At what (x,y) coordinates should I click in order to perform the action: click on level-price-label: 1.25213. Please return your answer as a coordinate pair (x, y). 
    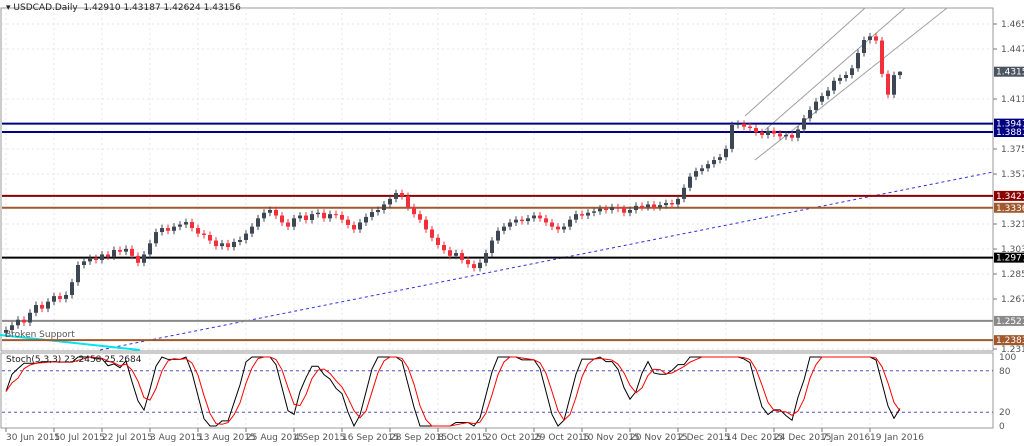
    Looking at the image, I should click on (1010, 322).